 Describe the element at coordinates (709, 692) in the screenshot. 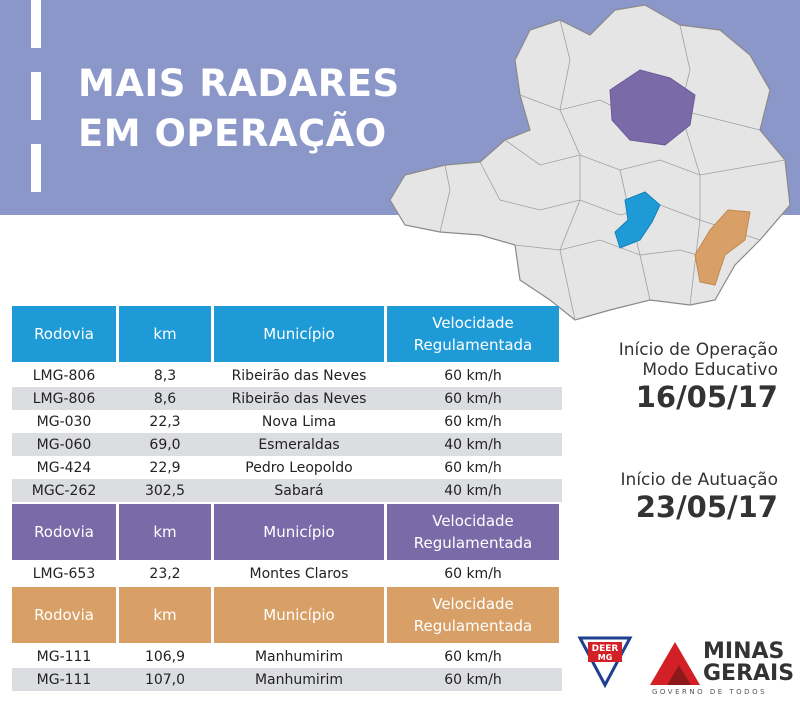

I see `slogan: GOVERNO DE TODOS` at that location.